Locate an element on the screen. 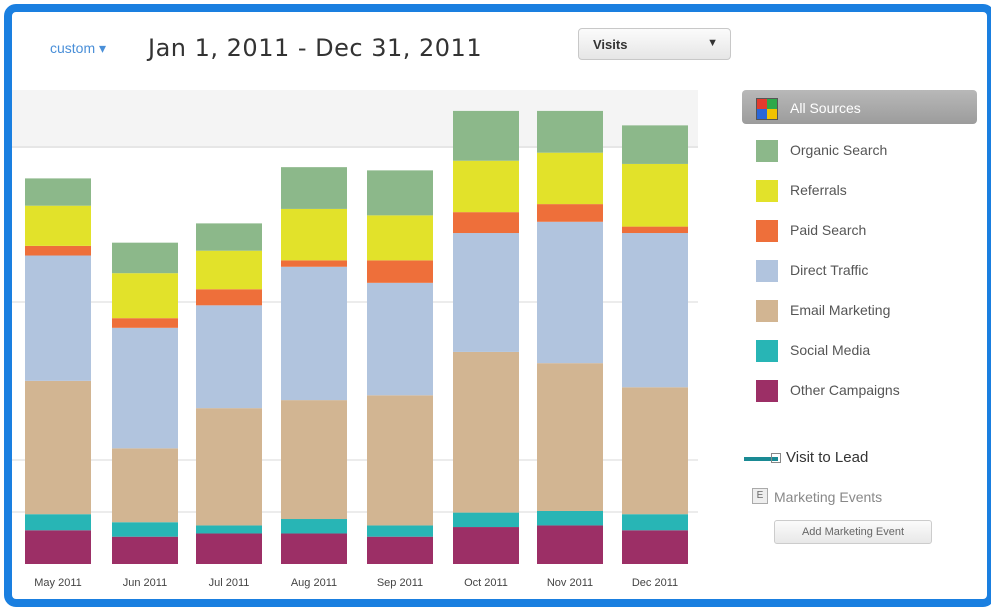  legend-label: Organic Search is located at coordinates (839, 150).